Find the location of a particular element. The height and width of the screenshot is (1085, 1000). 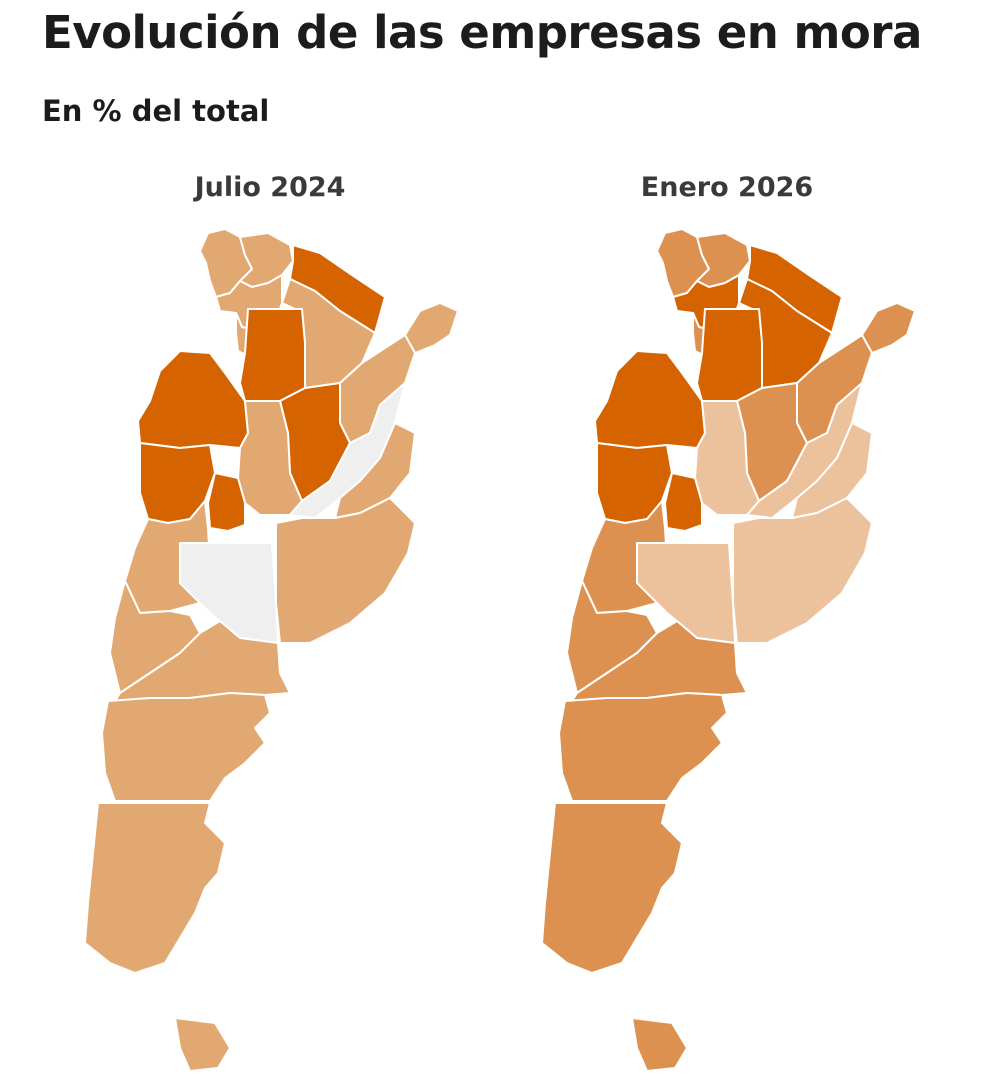

map-label-2: Enero 2026 is located at coordinates (727, 187).